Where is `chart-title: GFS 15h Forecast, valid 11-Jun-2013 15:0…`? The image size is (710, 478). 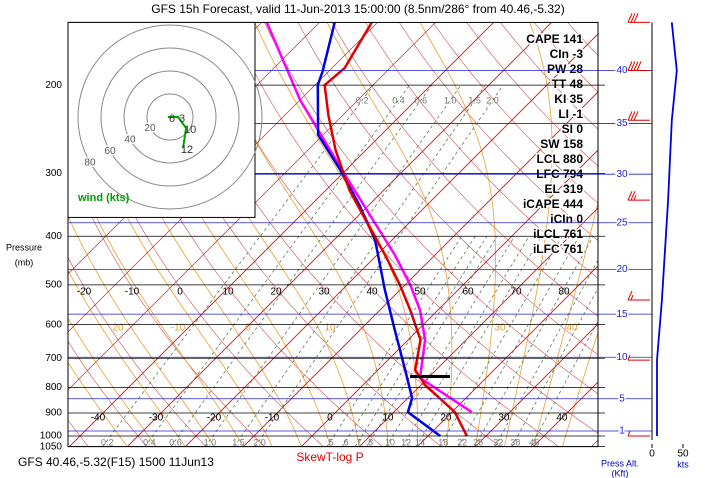 chart-title: GFS 15h Forecast, valid 11-Jun-2013 15:0… is located at coordinates (357, 9).